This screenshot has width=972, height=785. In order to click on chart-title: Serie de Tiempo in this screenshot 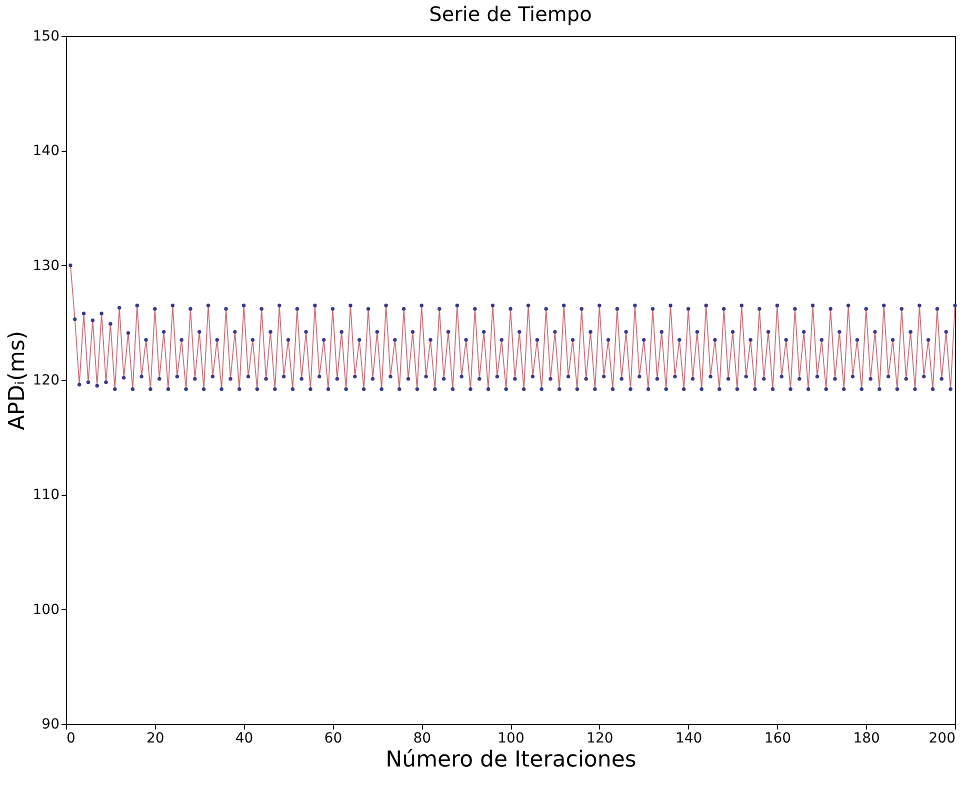, I will do `click(510, 14)`.